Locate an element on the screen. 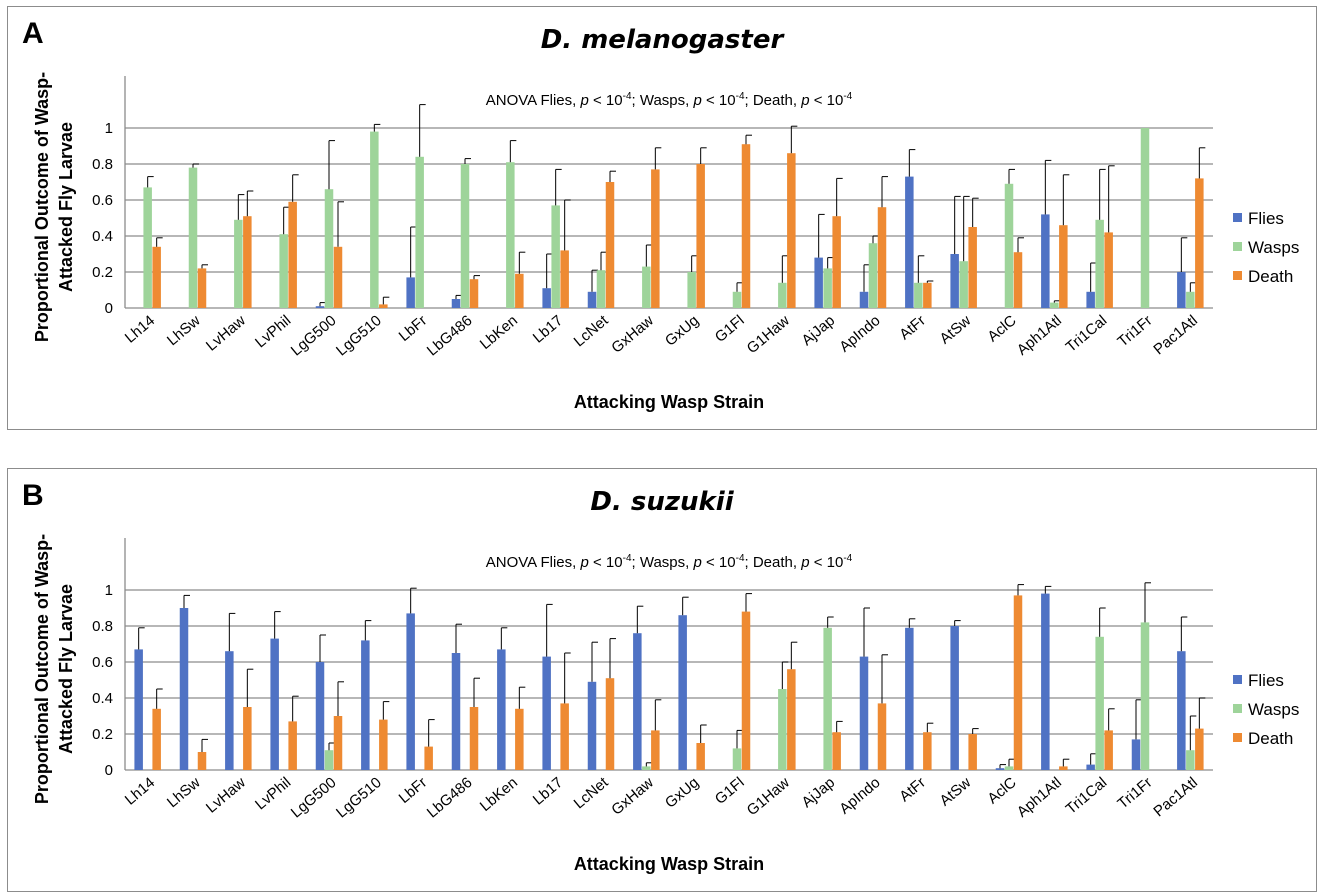  x-tick-label: G1Haw is located at coordinates (768, 796).